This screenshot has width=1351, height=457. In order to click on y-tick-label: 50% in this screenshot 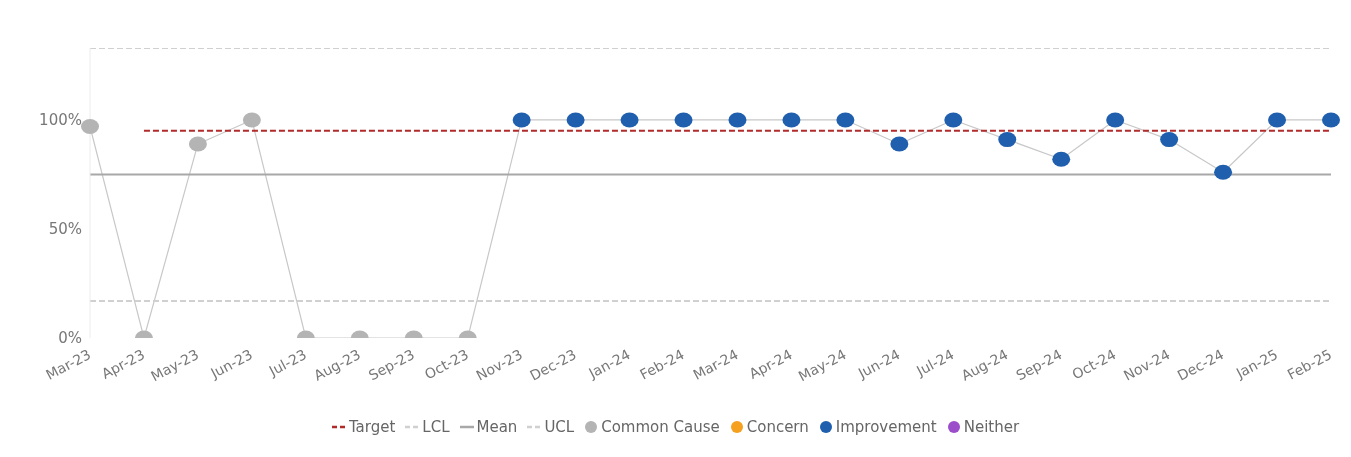, I will do `click(65, 229)`.